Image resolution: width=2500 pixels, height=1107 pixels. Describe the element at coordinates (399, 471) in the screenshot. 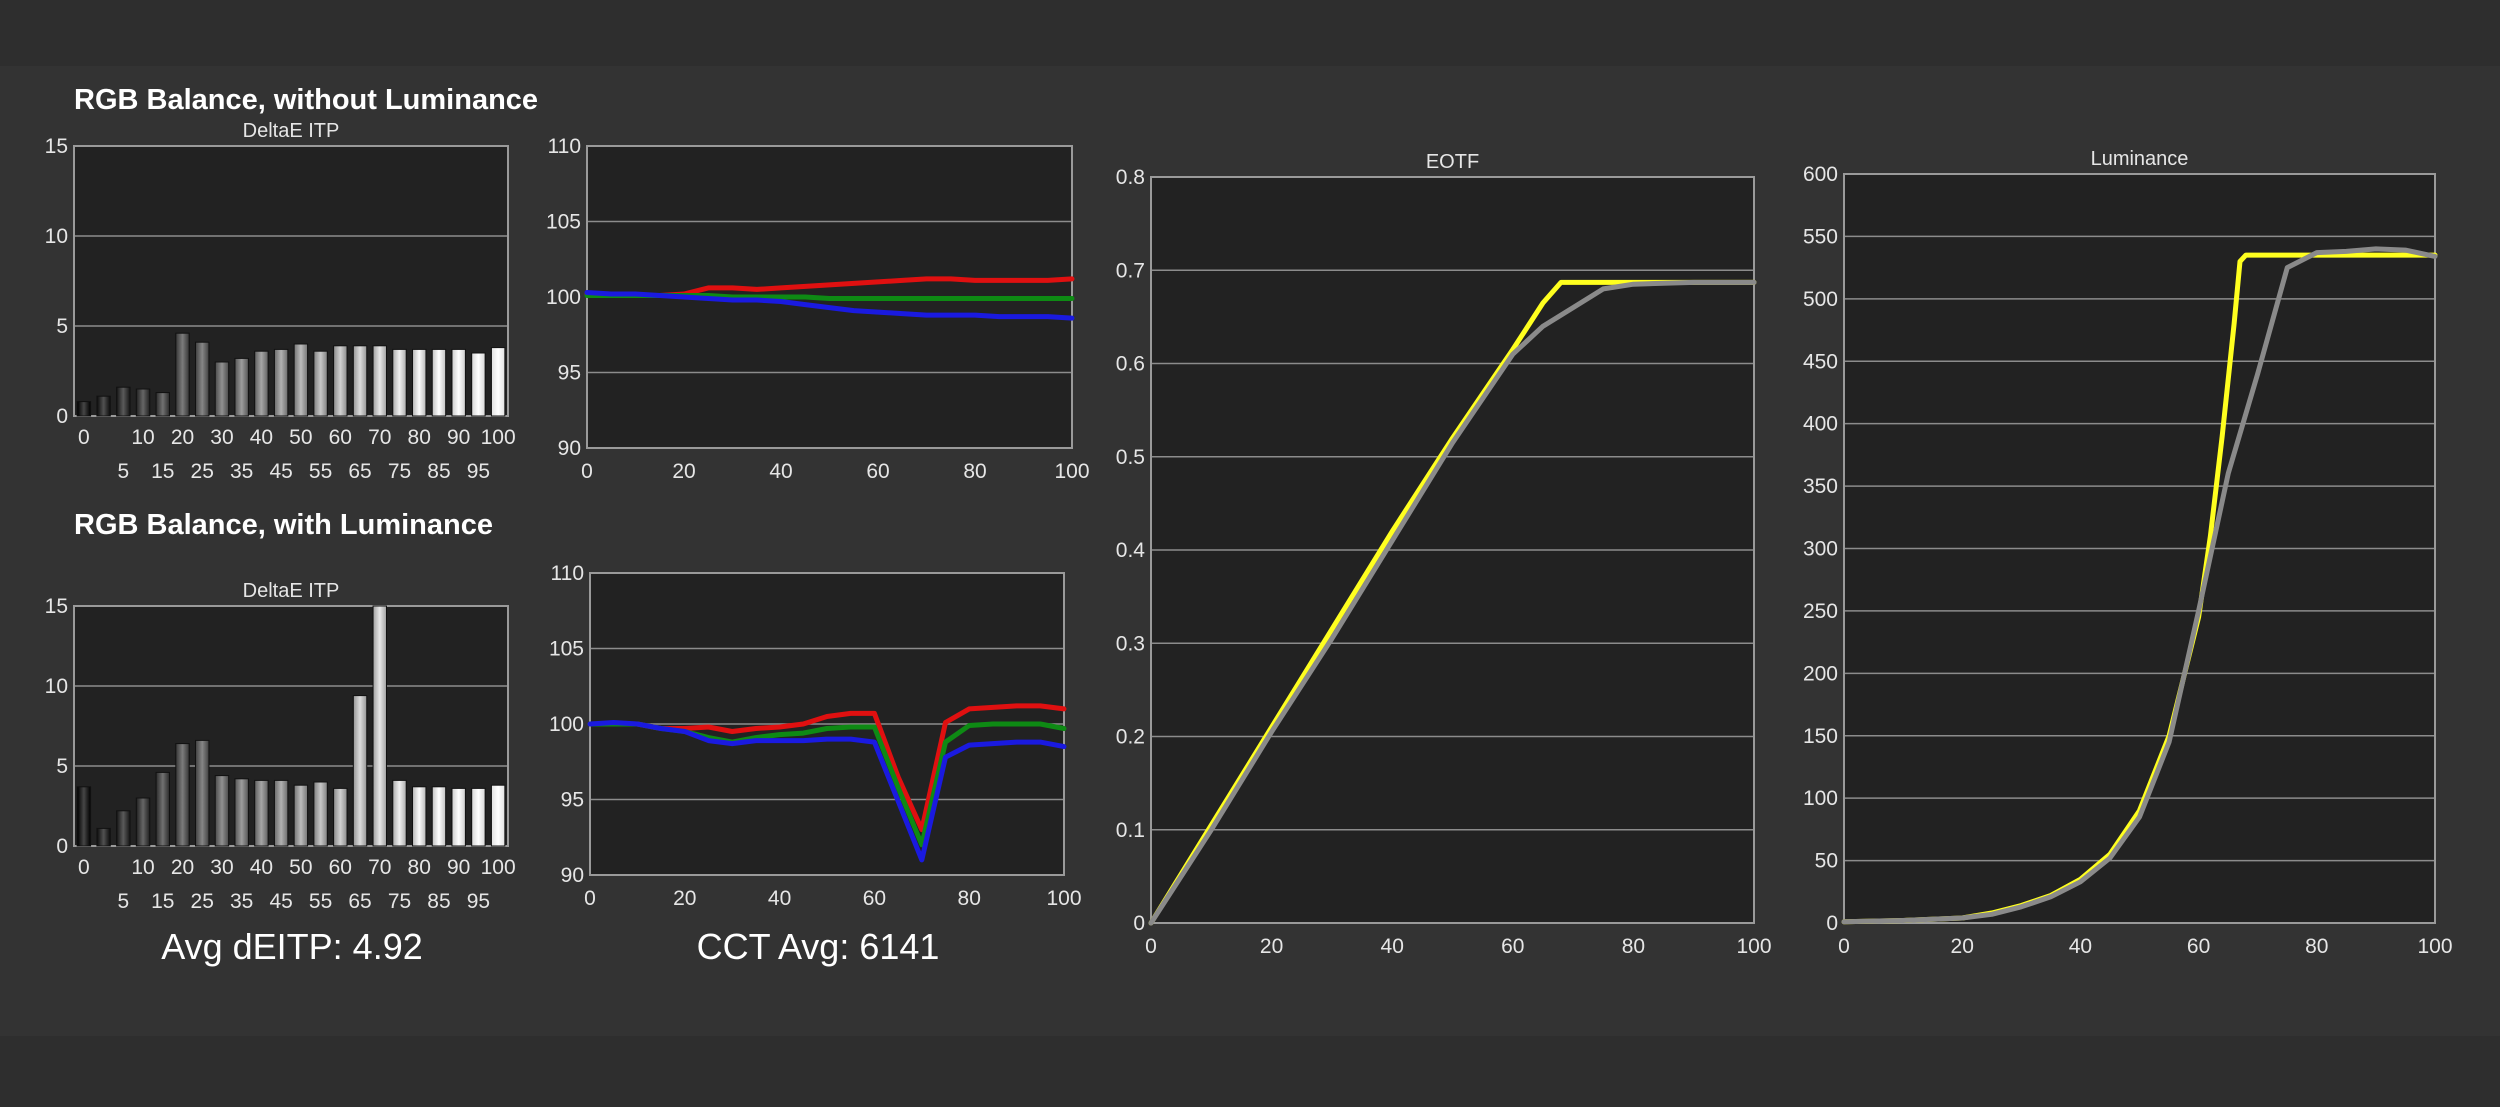

I see `x-tick-label: 75` at that location.